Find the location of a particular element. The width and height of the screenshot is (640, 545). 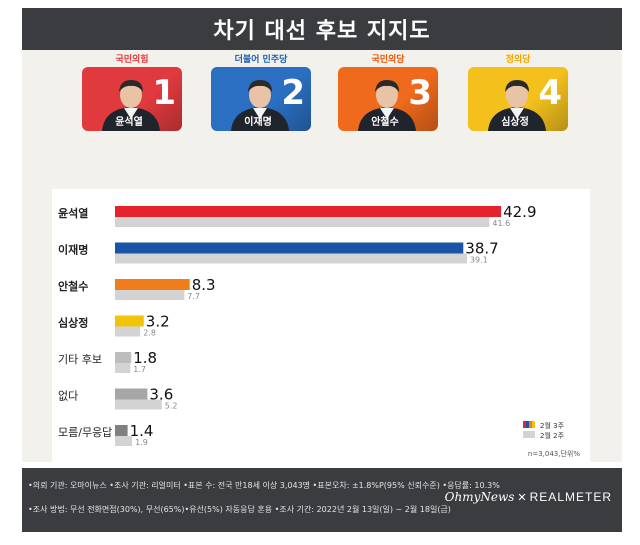

sample-size-note: n=3,043,단위% is located at coordinates (554, 453).